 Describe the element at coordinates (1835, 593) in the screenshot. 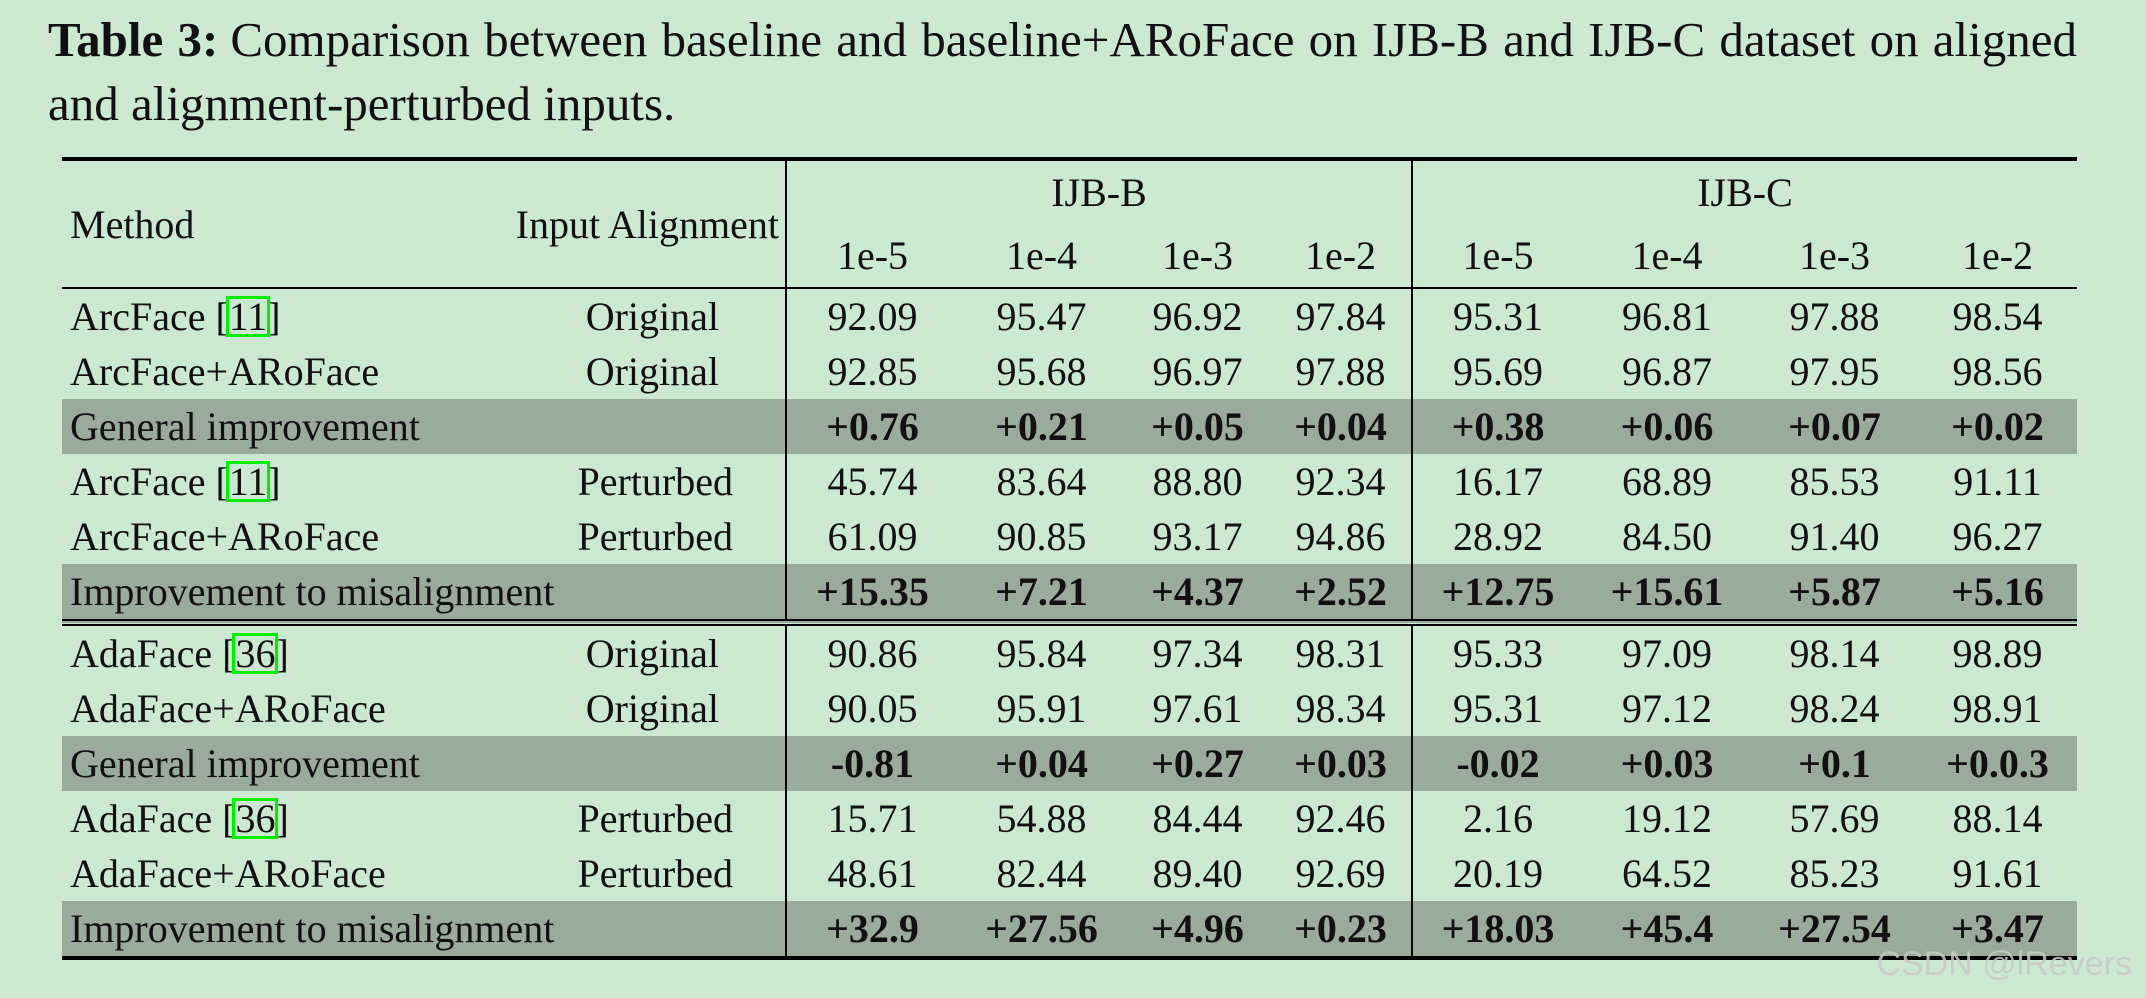

I see `value-cell: +5.87` at that location.